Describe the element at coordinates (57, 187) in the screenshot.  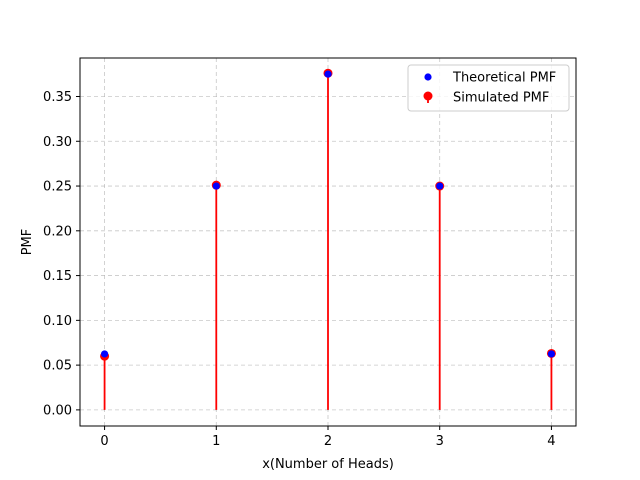
I see `y-tick-label: 0.25` at that location.